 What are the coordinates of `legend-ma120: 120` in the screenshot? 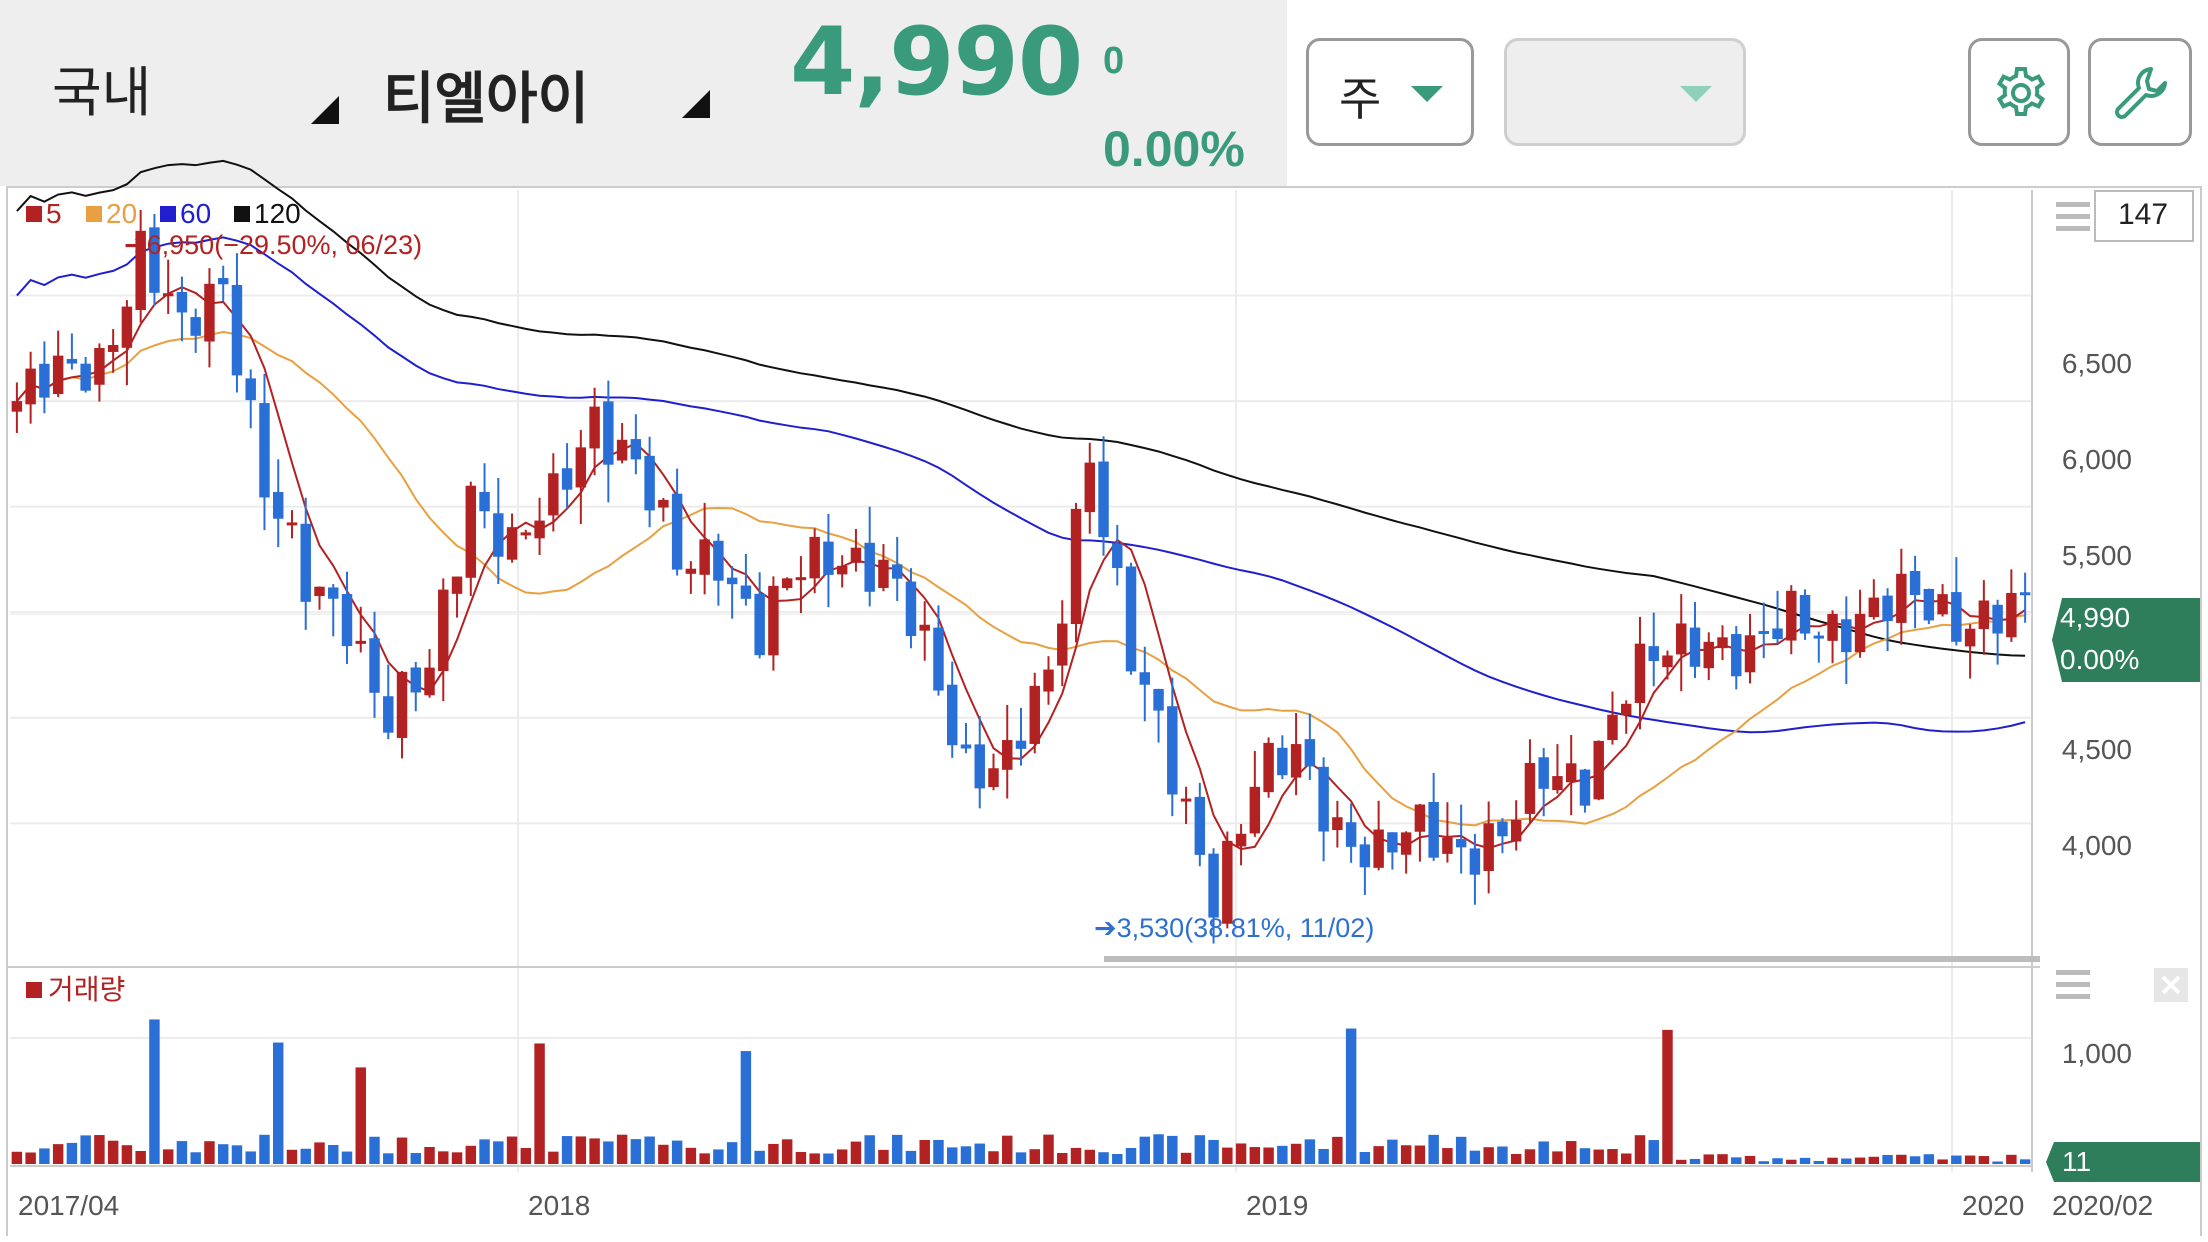 It's located at (267, 214).